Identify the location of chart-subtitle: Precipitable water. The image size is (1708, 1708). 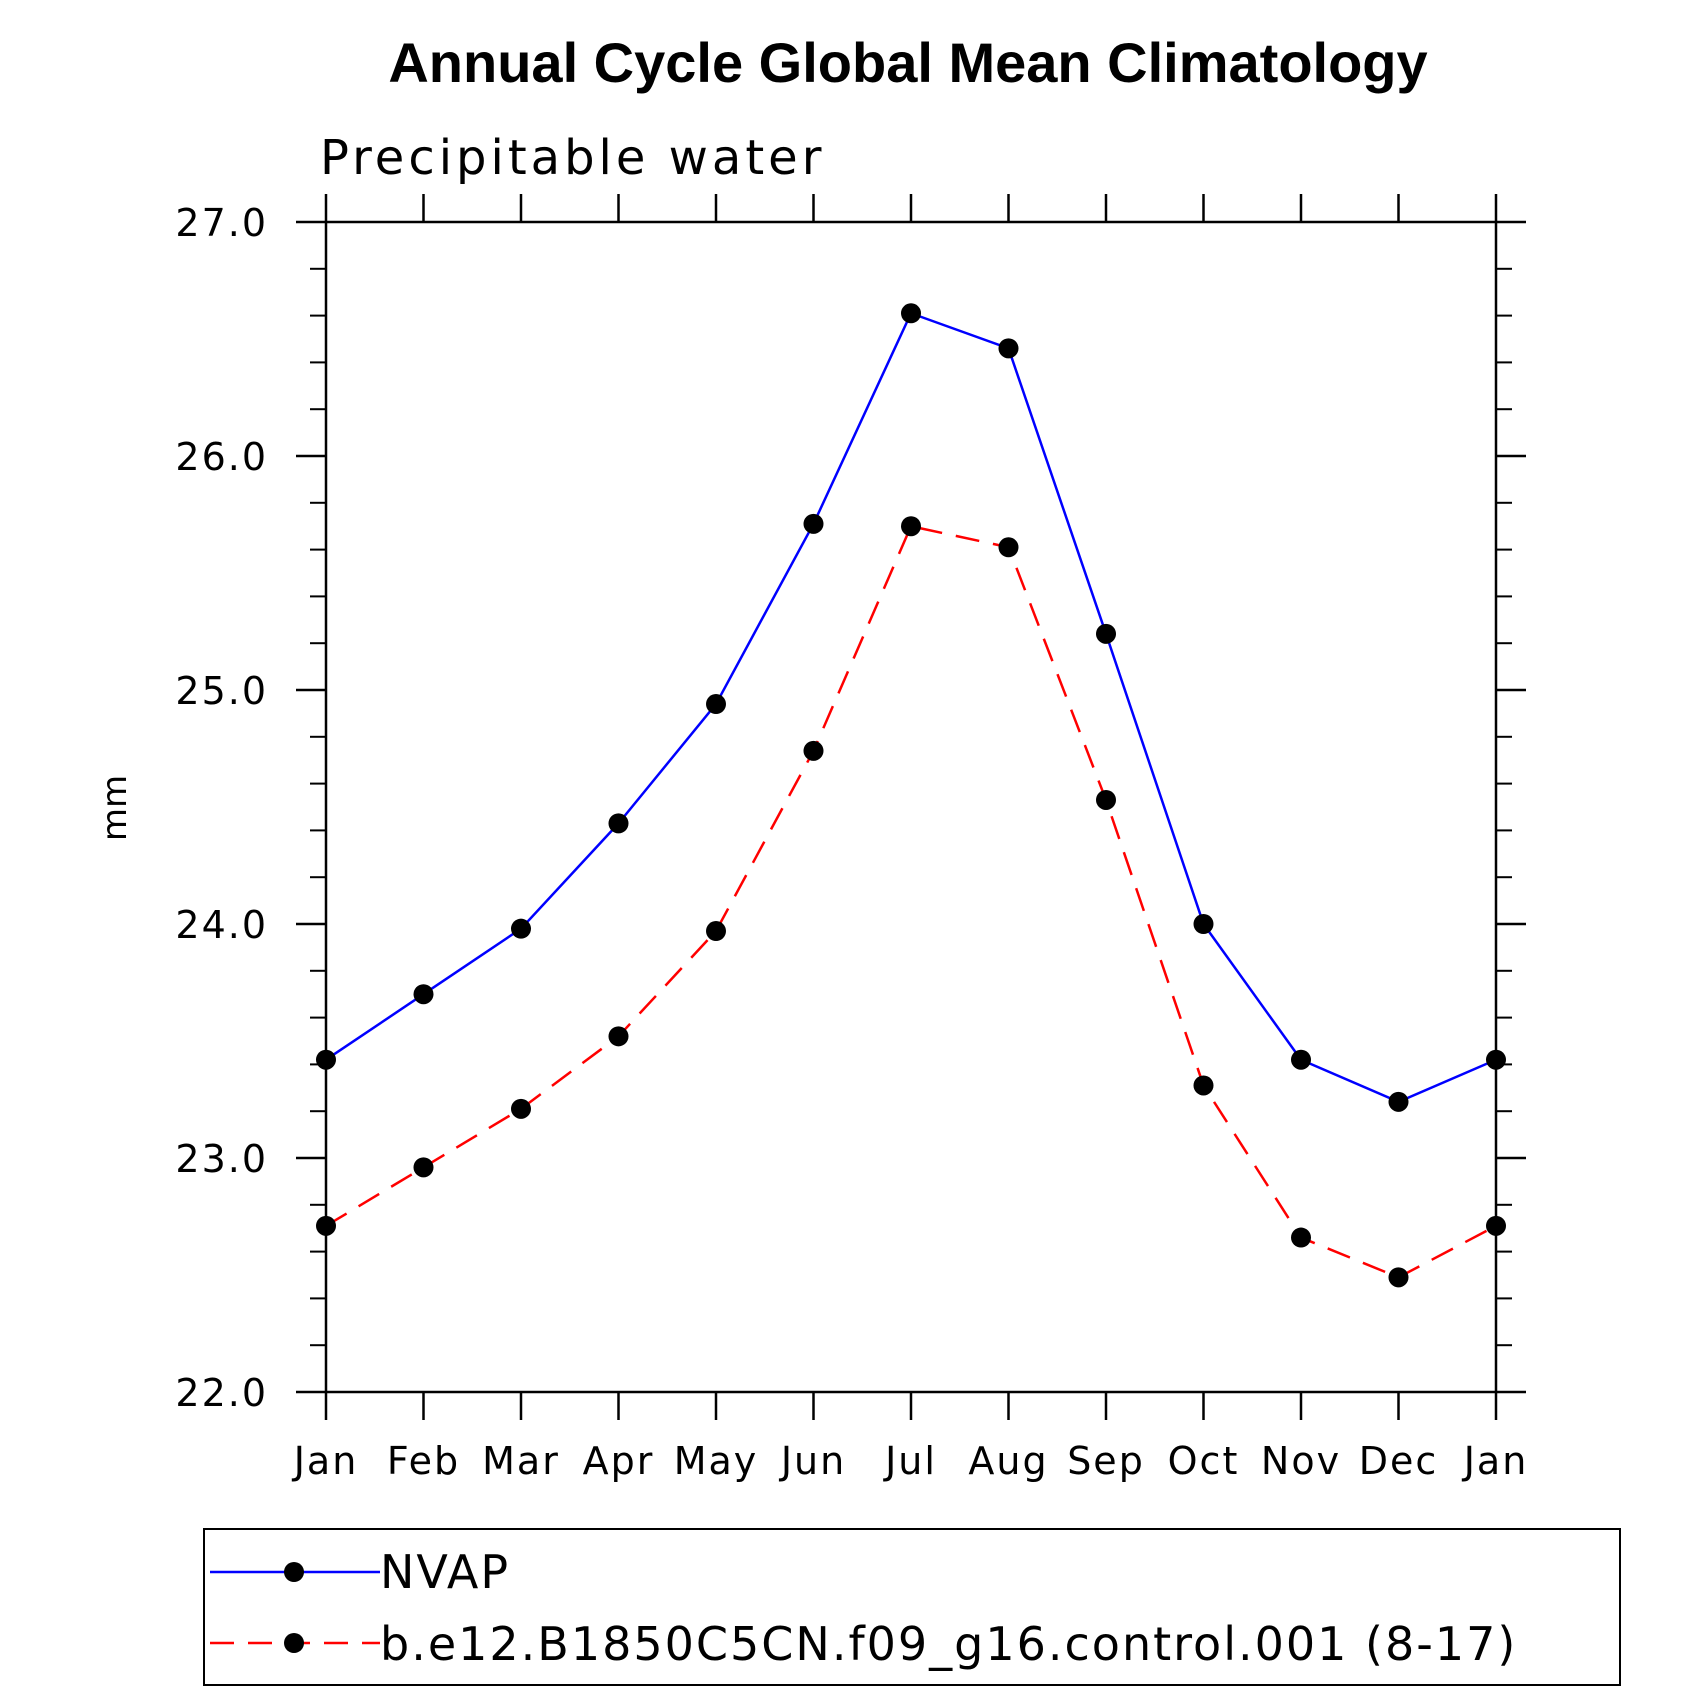
(572, 158).